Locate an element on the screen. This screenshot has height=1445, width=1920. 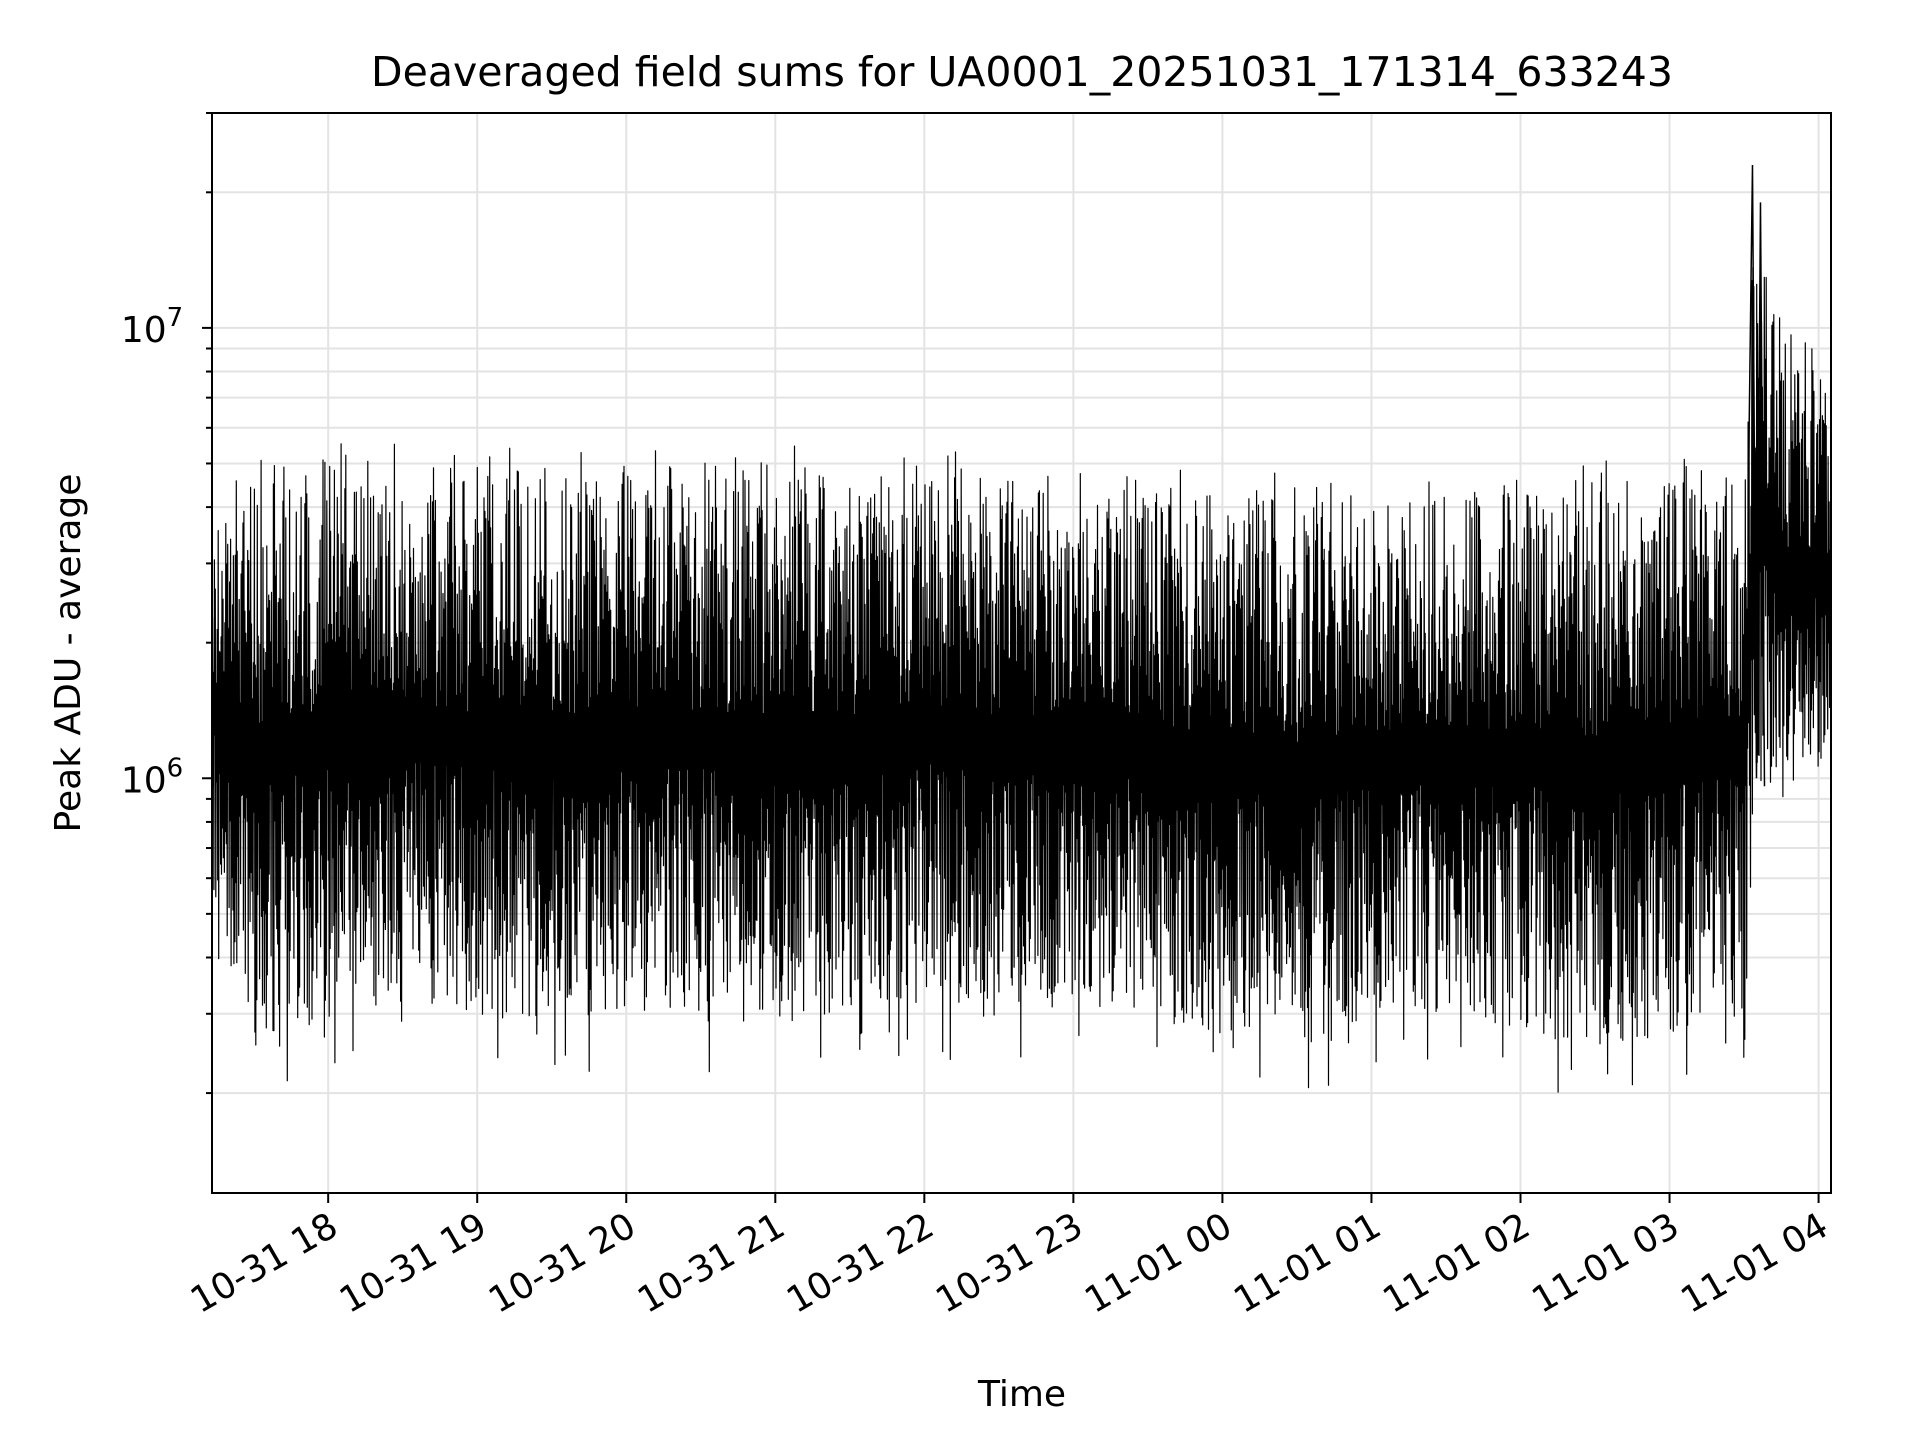
x-tick-label: 10-31 19 is located at coordinates (413, 1263).